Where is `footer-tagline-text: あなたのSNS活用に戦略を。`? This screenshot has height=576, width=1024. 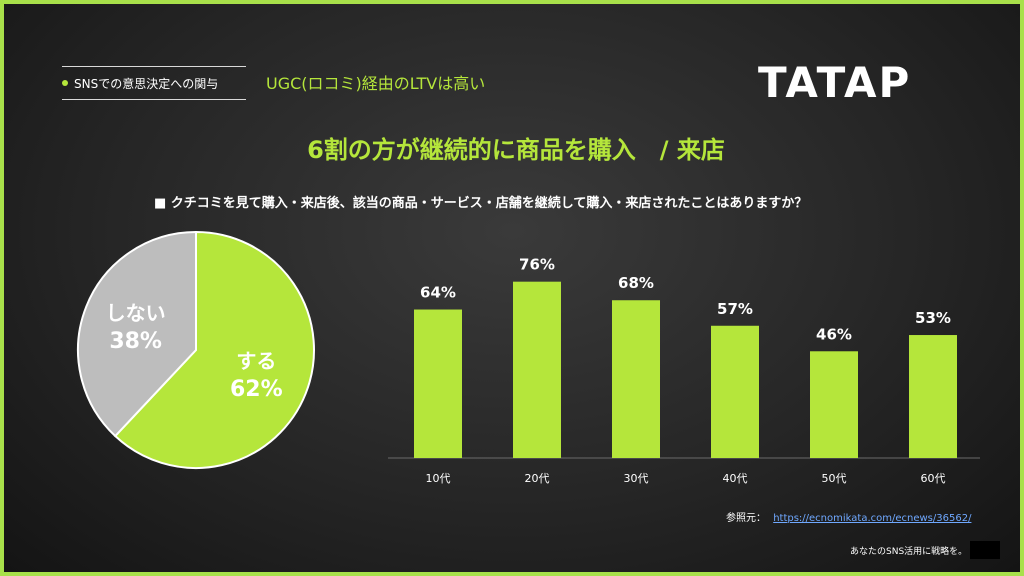 footer-tagline-text: あなたのSNS活用に戦略を。 is located at coordinates (909, 551).